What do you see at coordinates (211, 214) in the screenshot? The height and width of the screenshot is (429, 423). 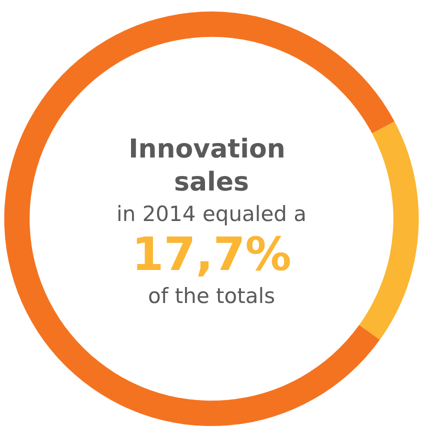 I see `text: in 2014 equaled a` at bounding box center [211, 214].